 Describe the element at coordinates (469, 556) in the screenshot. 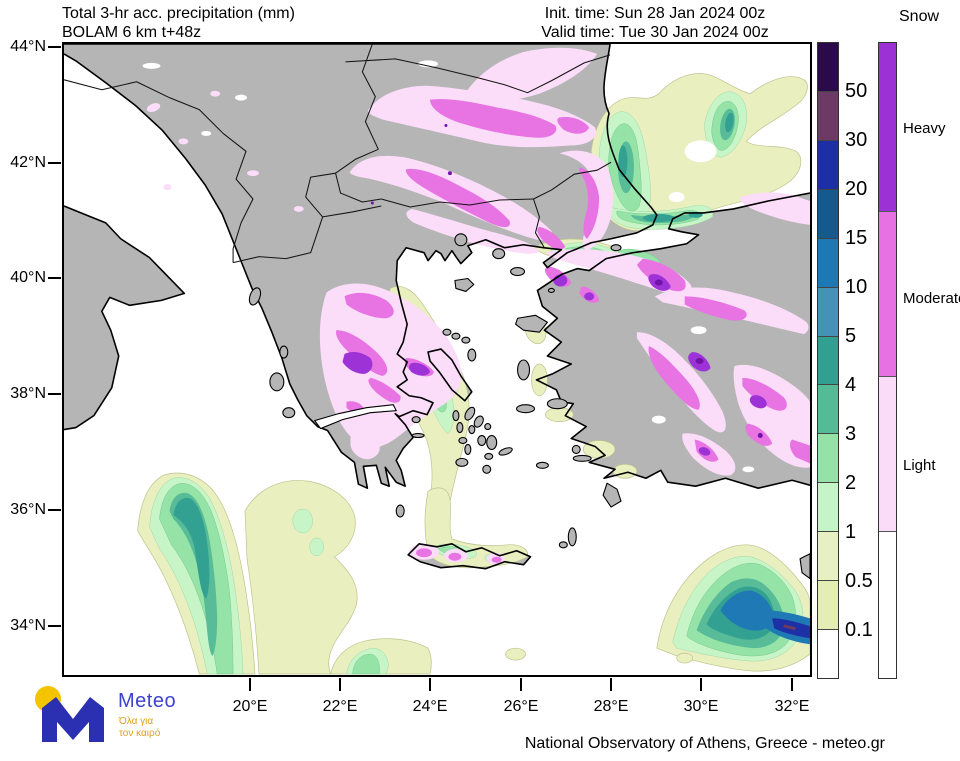

I see `coastline-crete` at that location.